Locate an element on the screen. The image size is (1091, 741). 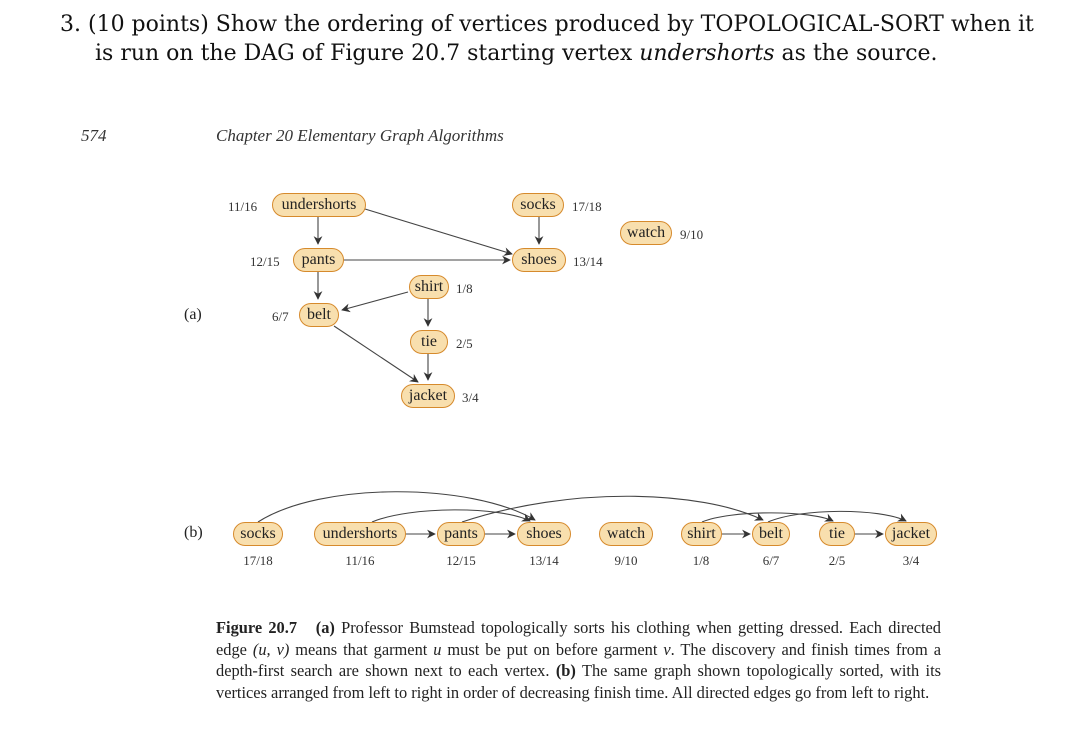
sorted-node-7: belt is located at coordinates (771, 534).